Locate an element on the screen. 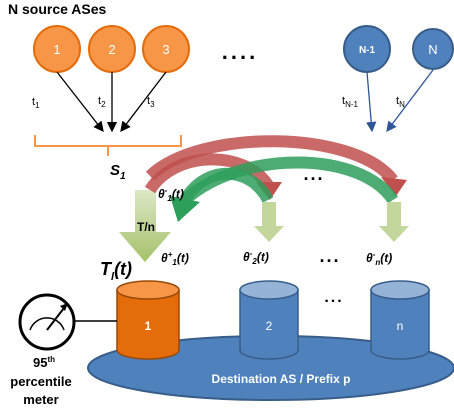  edge-label-2: t2 is located at coordinates (102, 102).